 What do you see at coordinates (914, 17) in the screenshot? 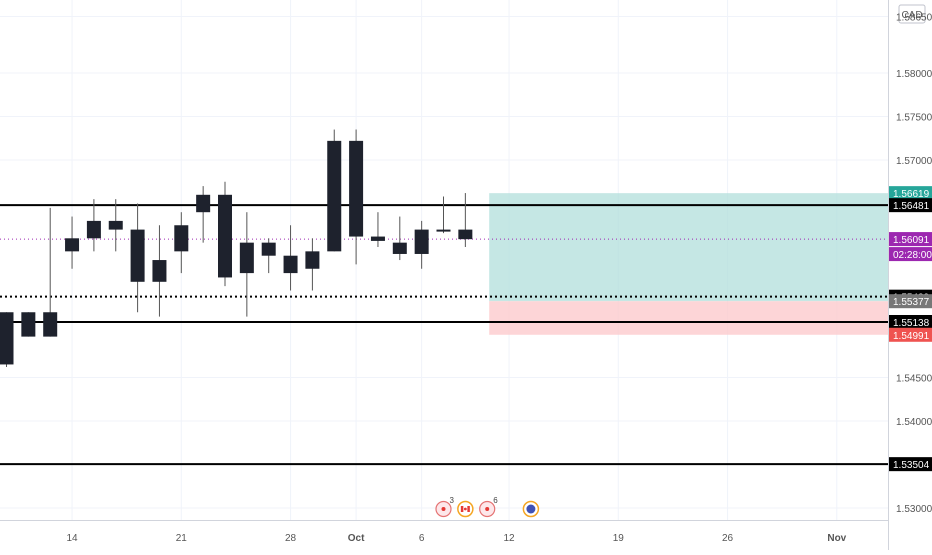
I see `price-tick-label: 1.58650` at bounding box center [914, 17].